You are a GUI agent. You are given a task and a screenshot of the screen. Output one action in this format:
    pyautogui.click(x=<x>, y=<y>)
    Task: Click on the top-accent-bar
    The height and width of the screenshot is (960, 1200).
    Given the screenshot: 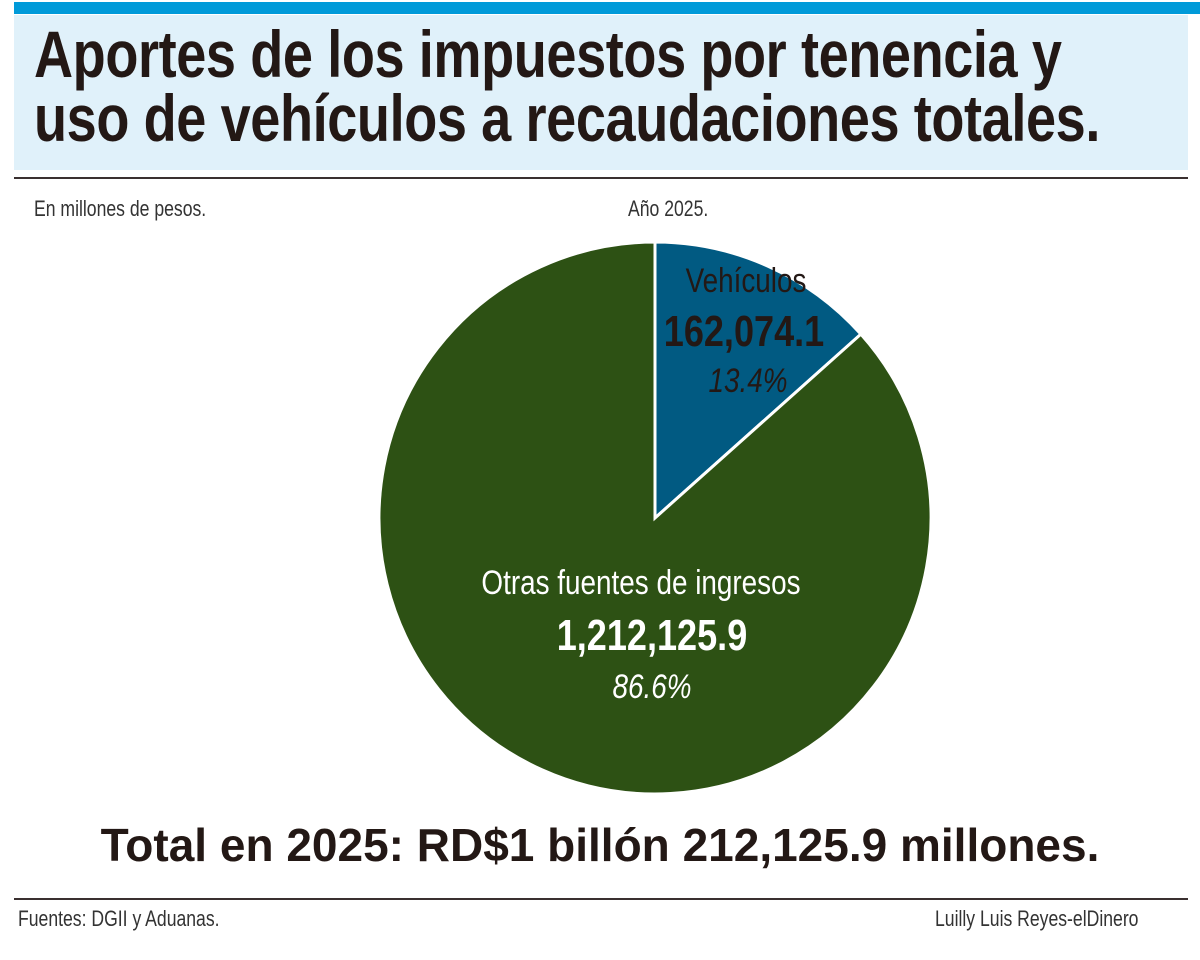 What is the action you would take?
    pyautogui.click(x=607, y=8)
    